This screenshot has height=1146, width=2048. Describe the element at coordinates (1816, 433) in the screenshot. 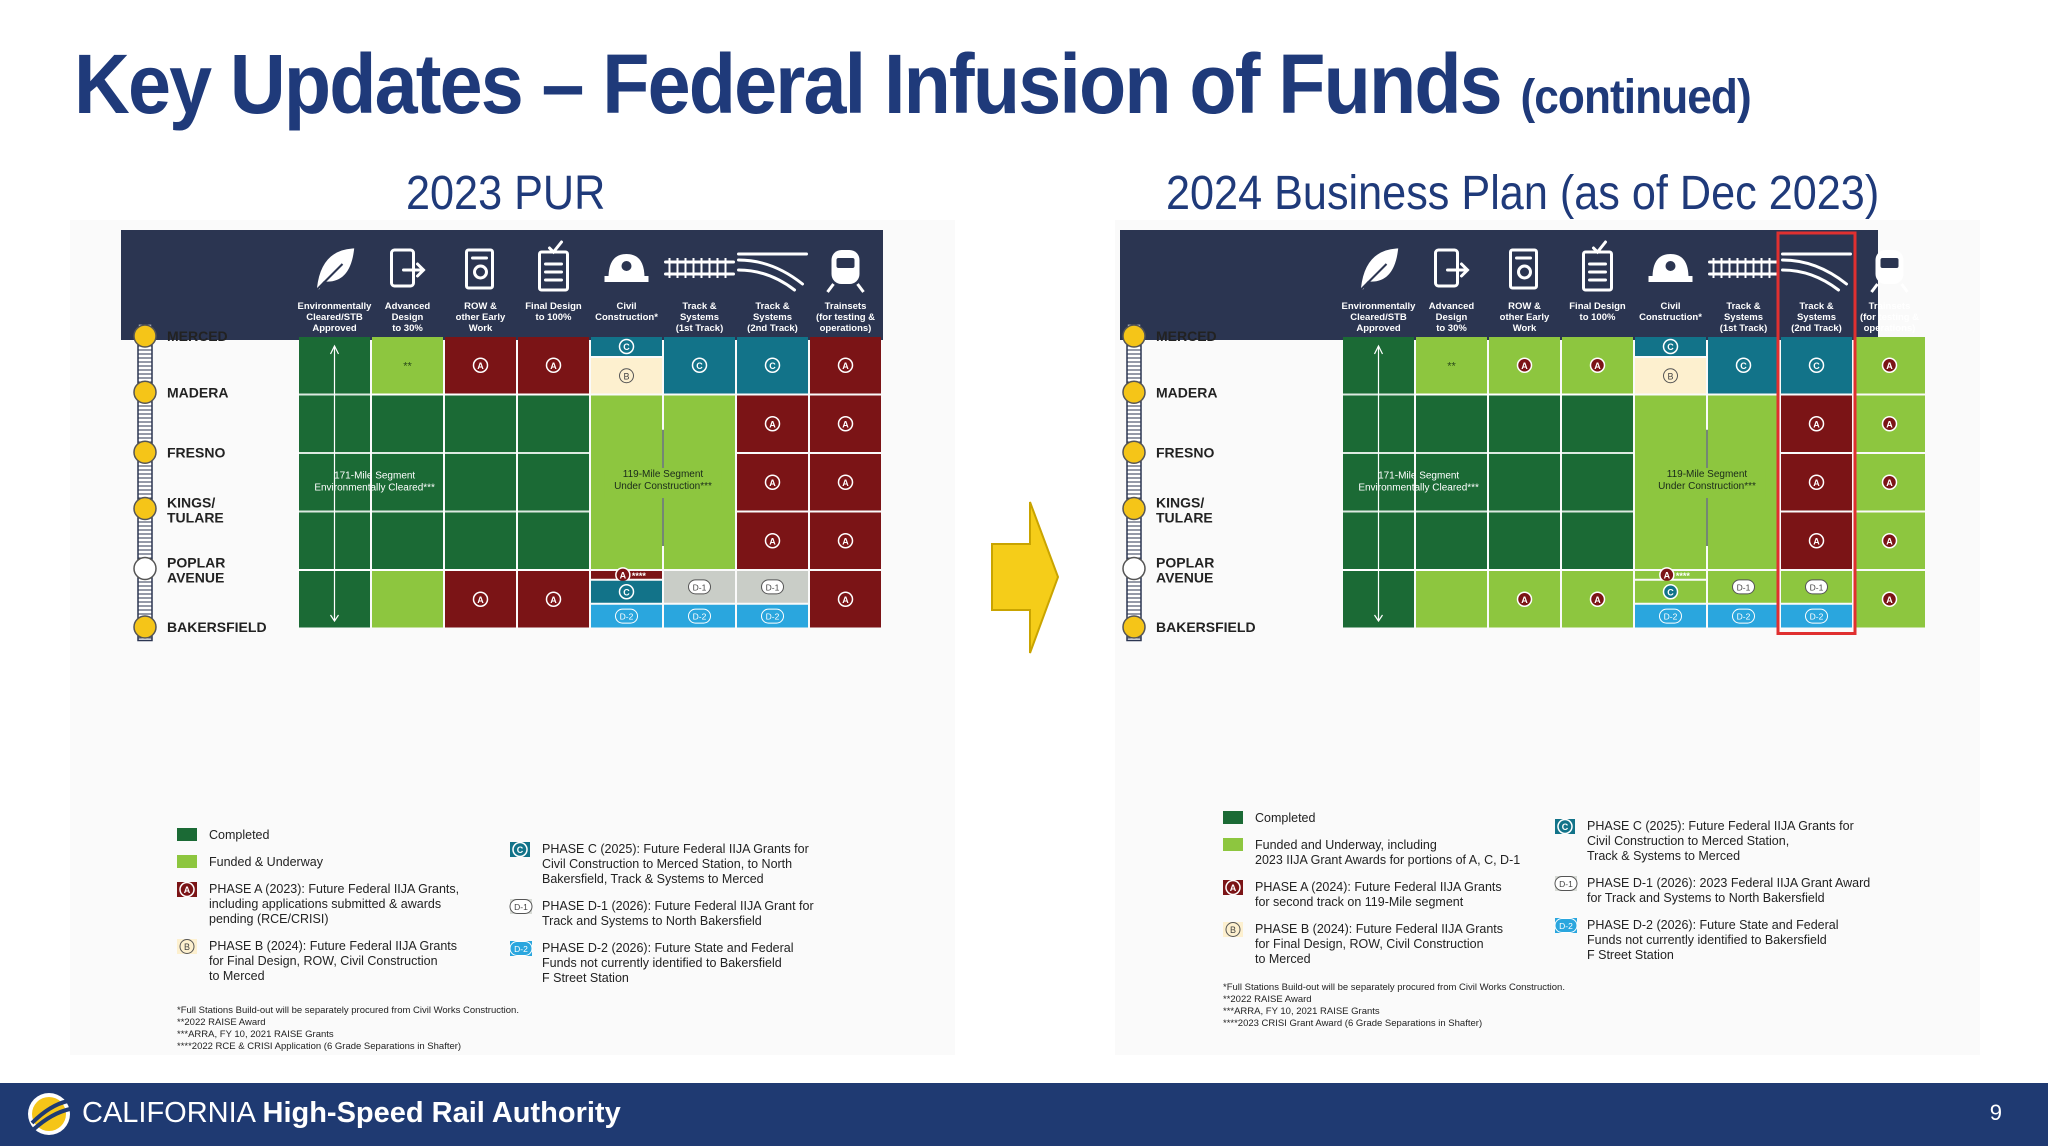

I see `highlight-box` at that location.